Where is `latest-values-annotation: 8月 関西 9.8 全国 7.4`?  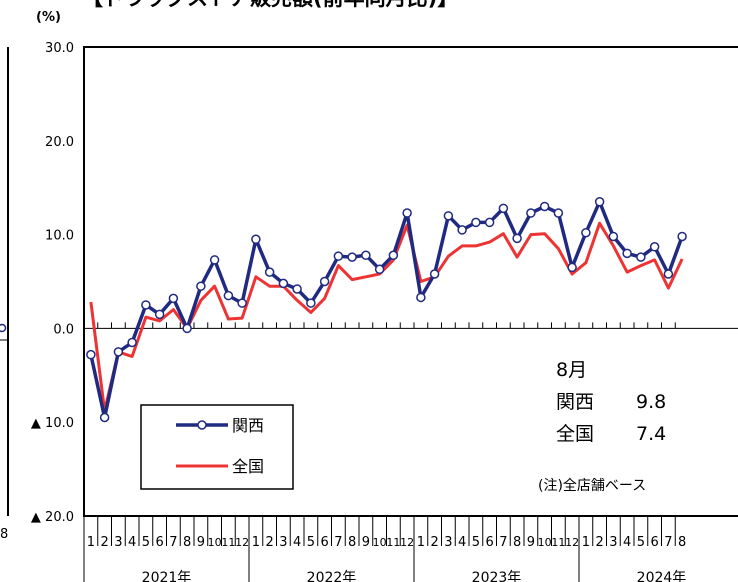 latest-values-annotation: 8月 関西 9.8 全国 7.4 is located at coordinates (611, 402).